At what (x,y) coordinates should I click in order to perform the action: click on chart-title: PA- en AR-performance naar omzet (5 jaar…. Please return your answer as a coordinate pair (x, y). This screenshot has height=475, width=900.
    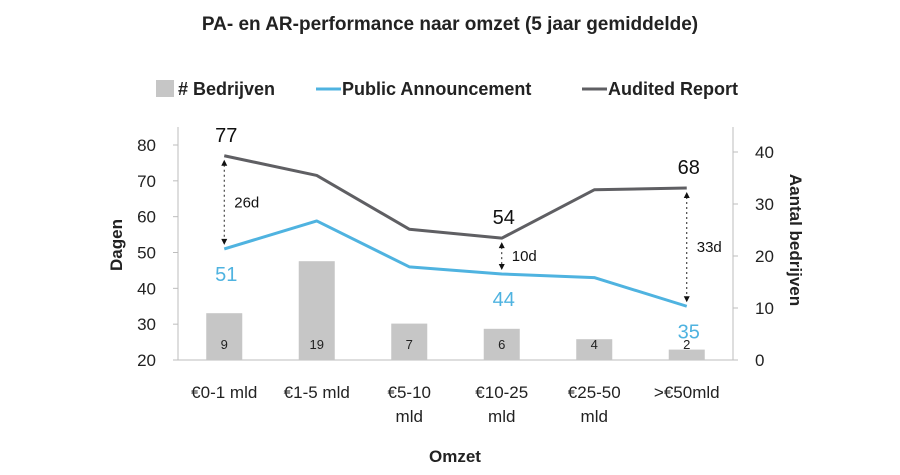
    Looking at the image, I should click on (450, 24).